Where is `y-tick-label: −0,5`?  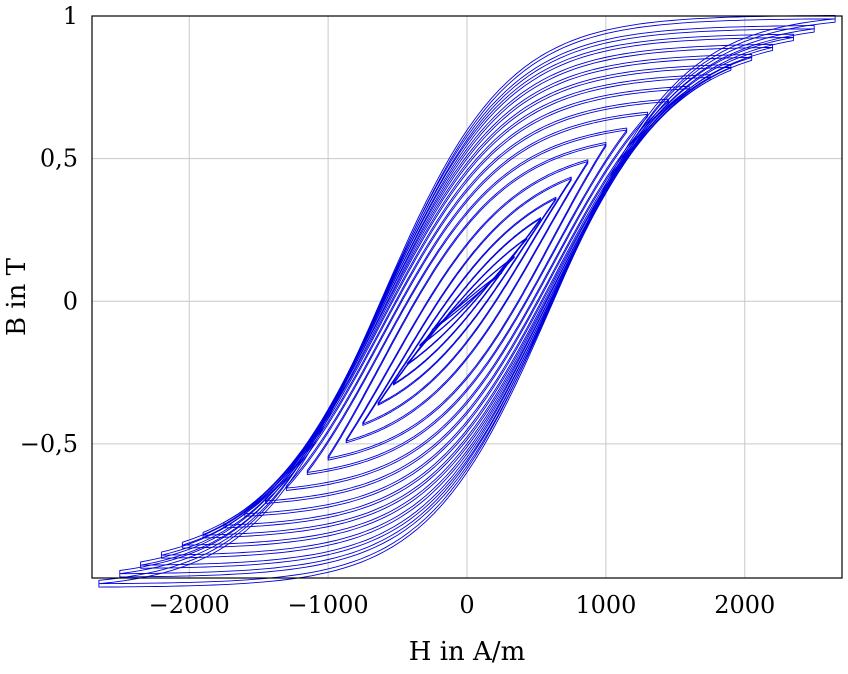 y-tick-label: −0,5 is located at coordinates (49, 444).